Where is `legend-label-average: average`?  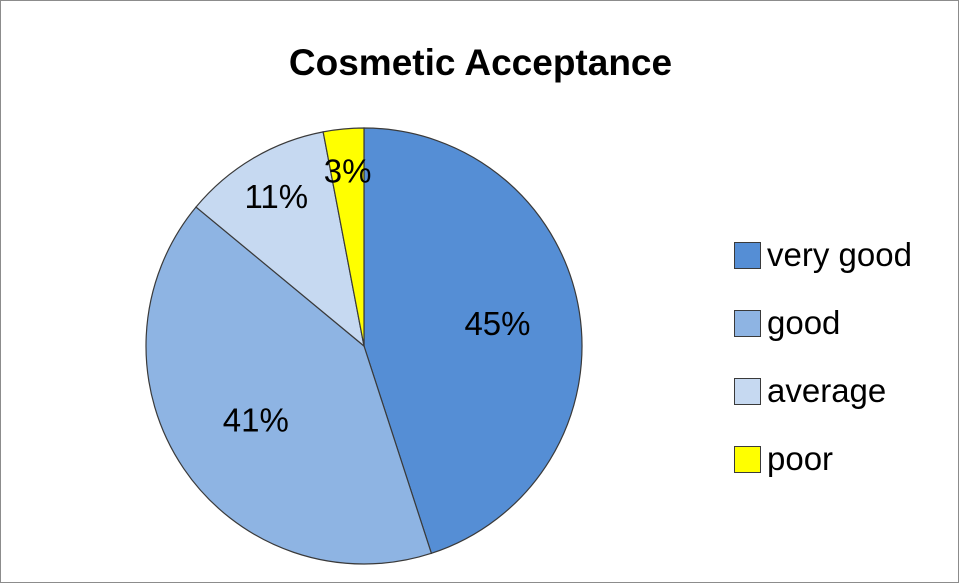 legend-label-average: average is located at coordinates (827, 390).